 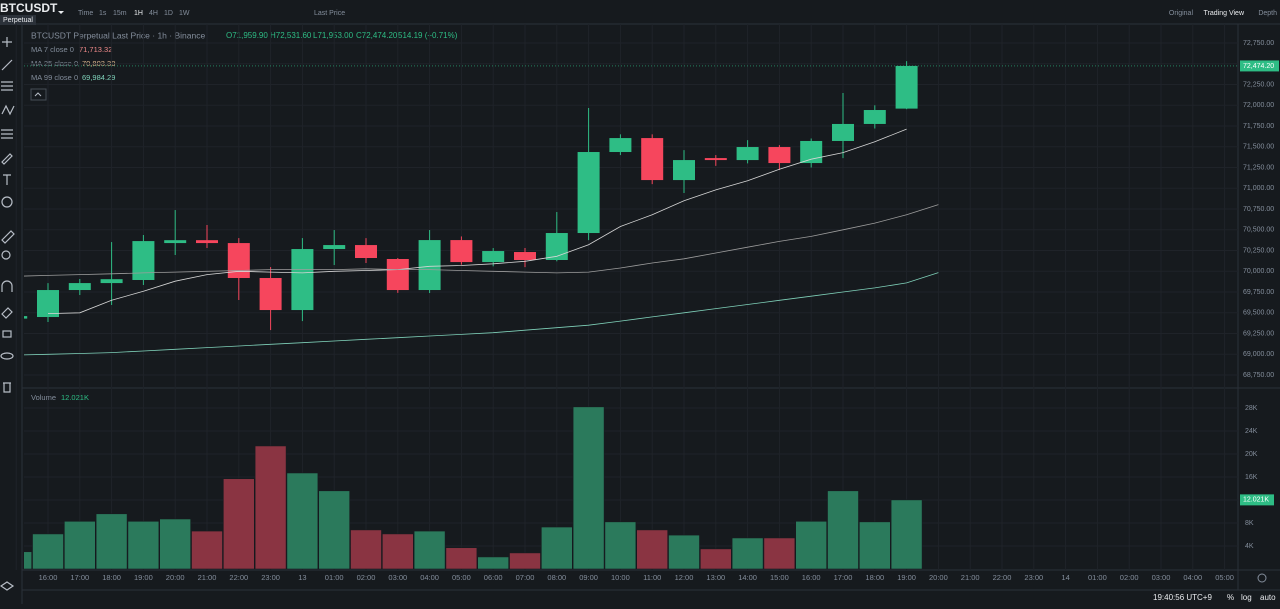 What do you see at coordinates (1267, 13) in the screenshot?
I see `view-option: Depth` at bounding box center [1267, 13].